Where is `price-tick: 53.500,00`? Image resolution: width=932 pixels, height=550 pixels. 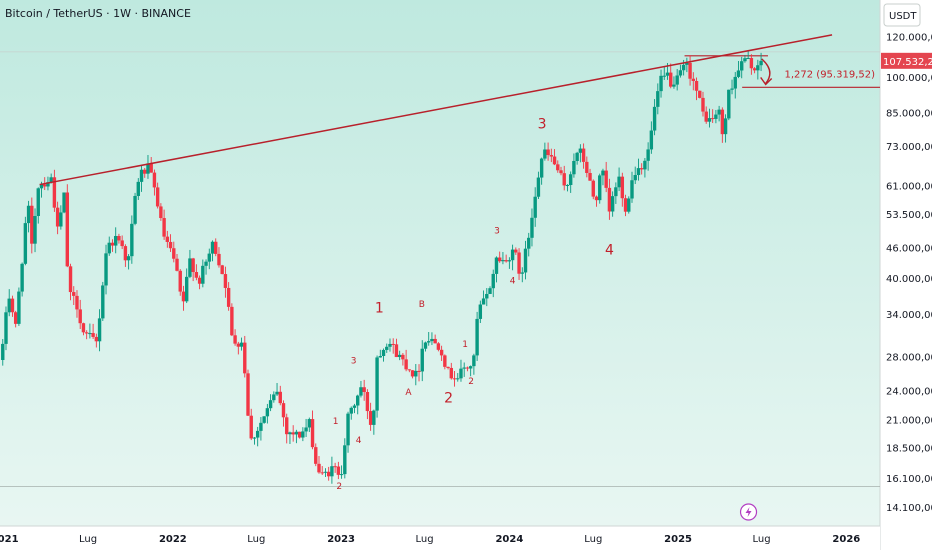
price-tick: 53.500,00 is located at coordinates (909, 215).